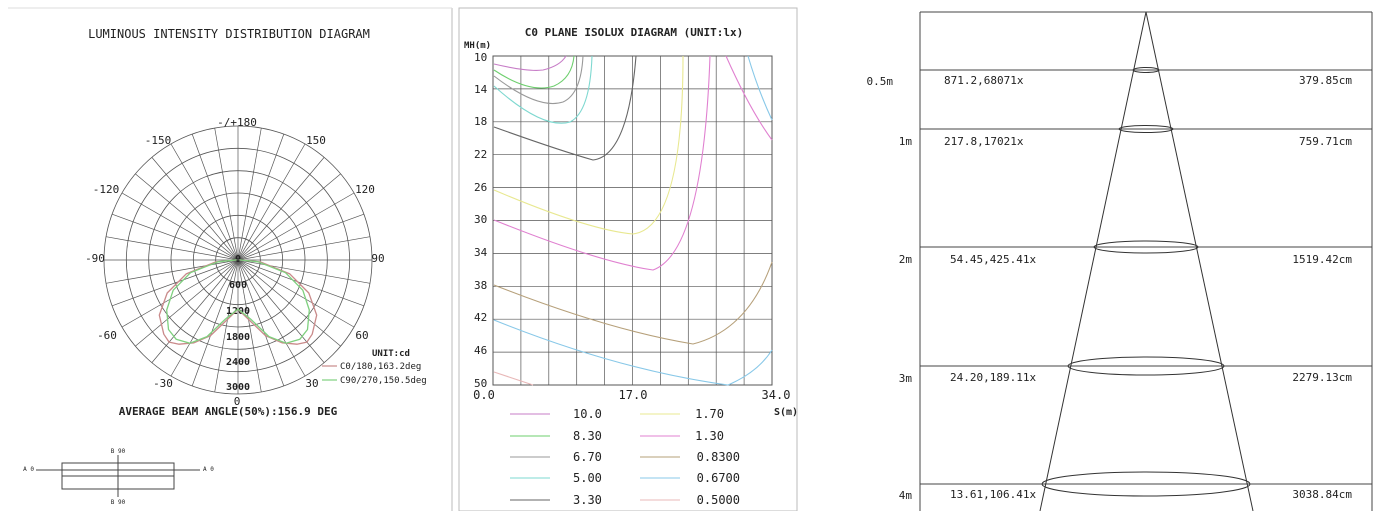 Image resolution: width=1376 pixels, height=511 pixels. What do you see at coordinates (237, 122) in the screenshot?
I see `angle-label-top: -/+180` at bounding box center [237, 122].